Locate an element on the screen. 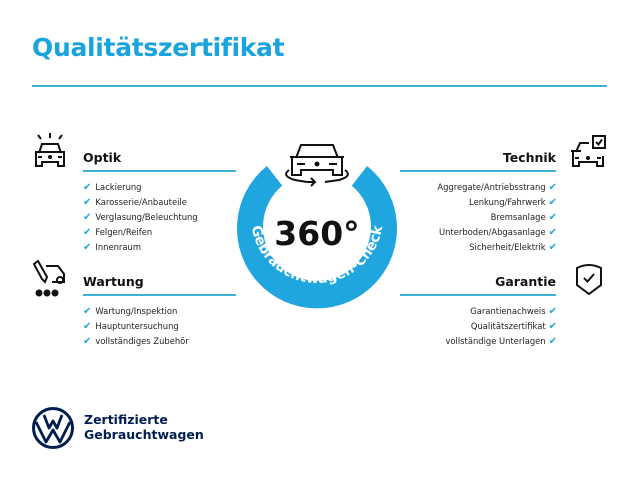  service-car-icon is located at coordinates (51, 279).